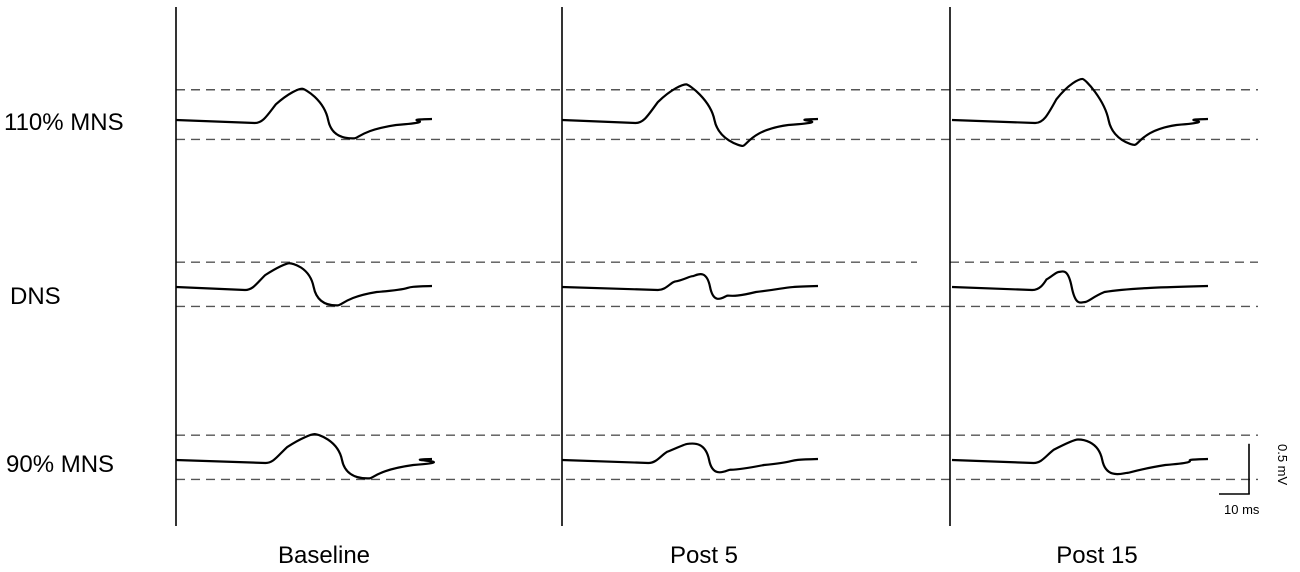  What do you see at coordinates (64, 122) in the screenshot?
I see `row-label-110-mns: 110% MNS` at bounding box center [64, 122].